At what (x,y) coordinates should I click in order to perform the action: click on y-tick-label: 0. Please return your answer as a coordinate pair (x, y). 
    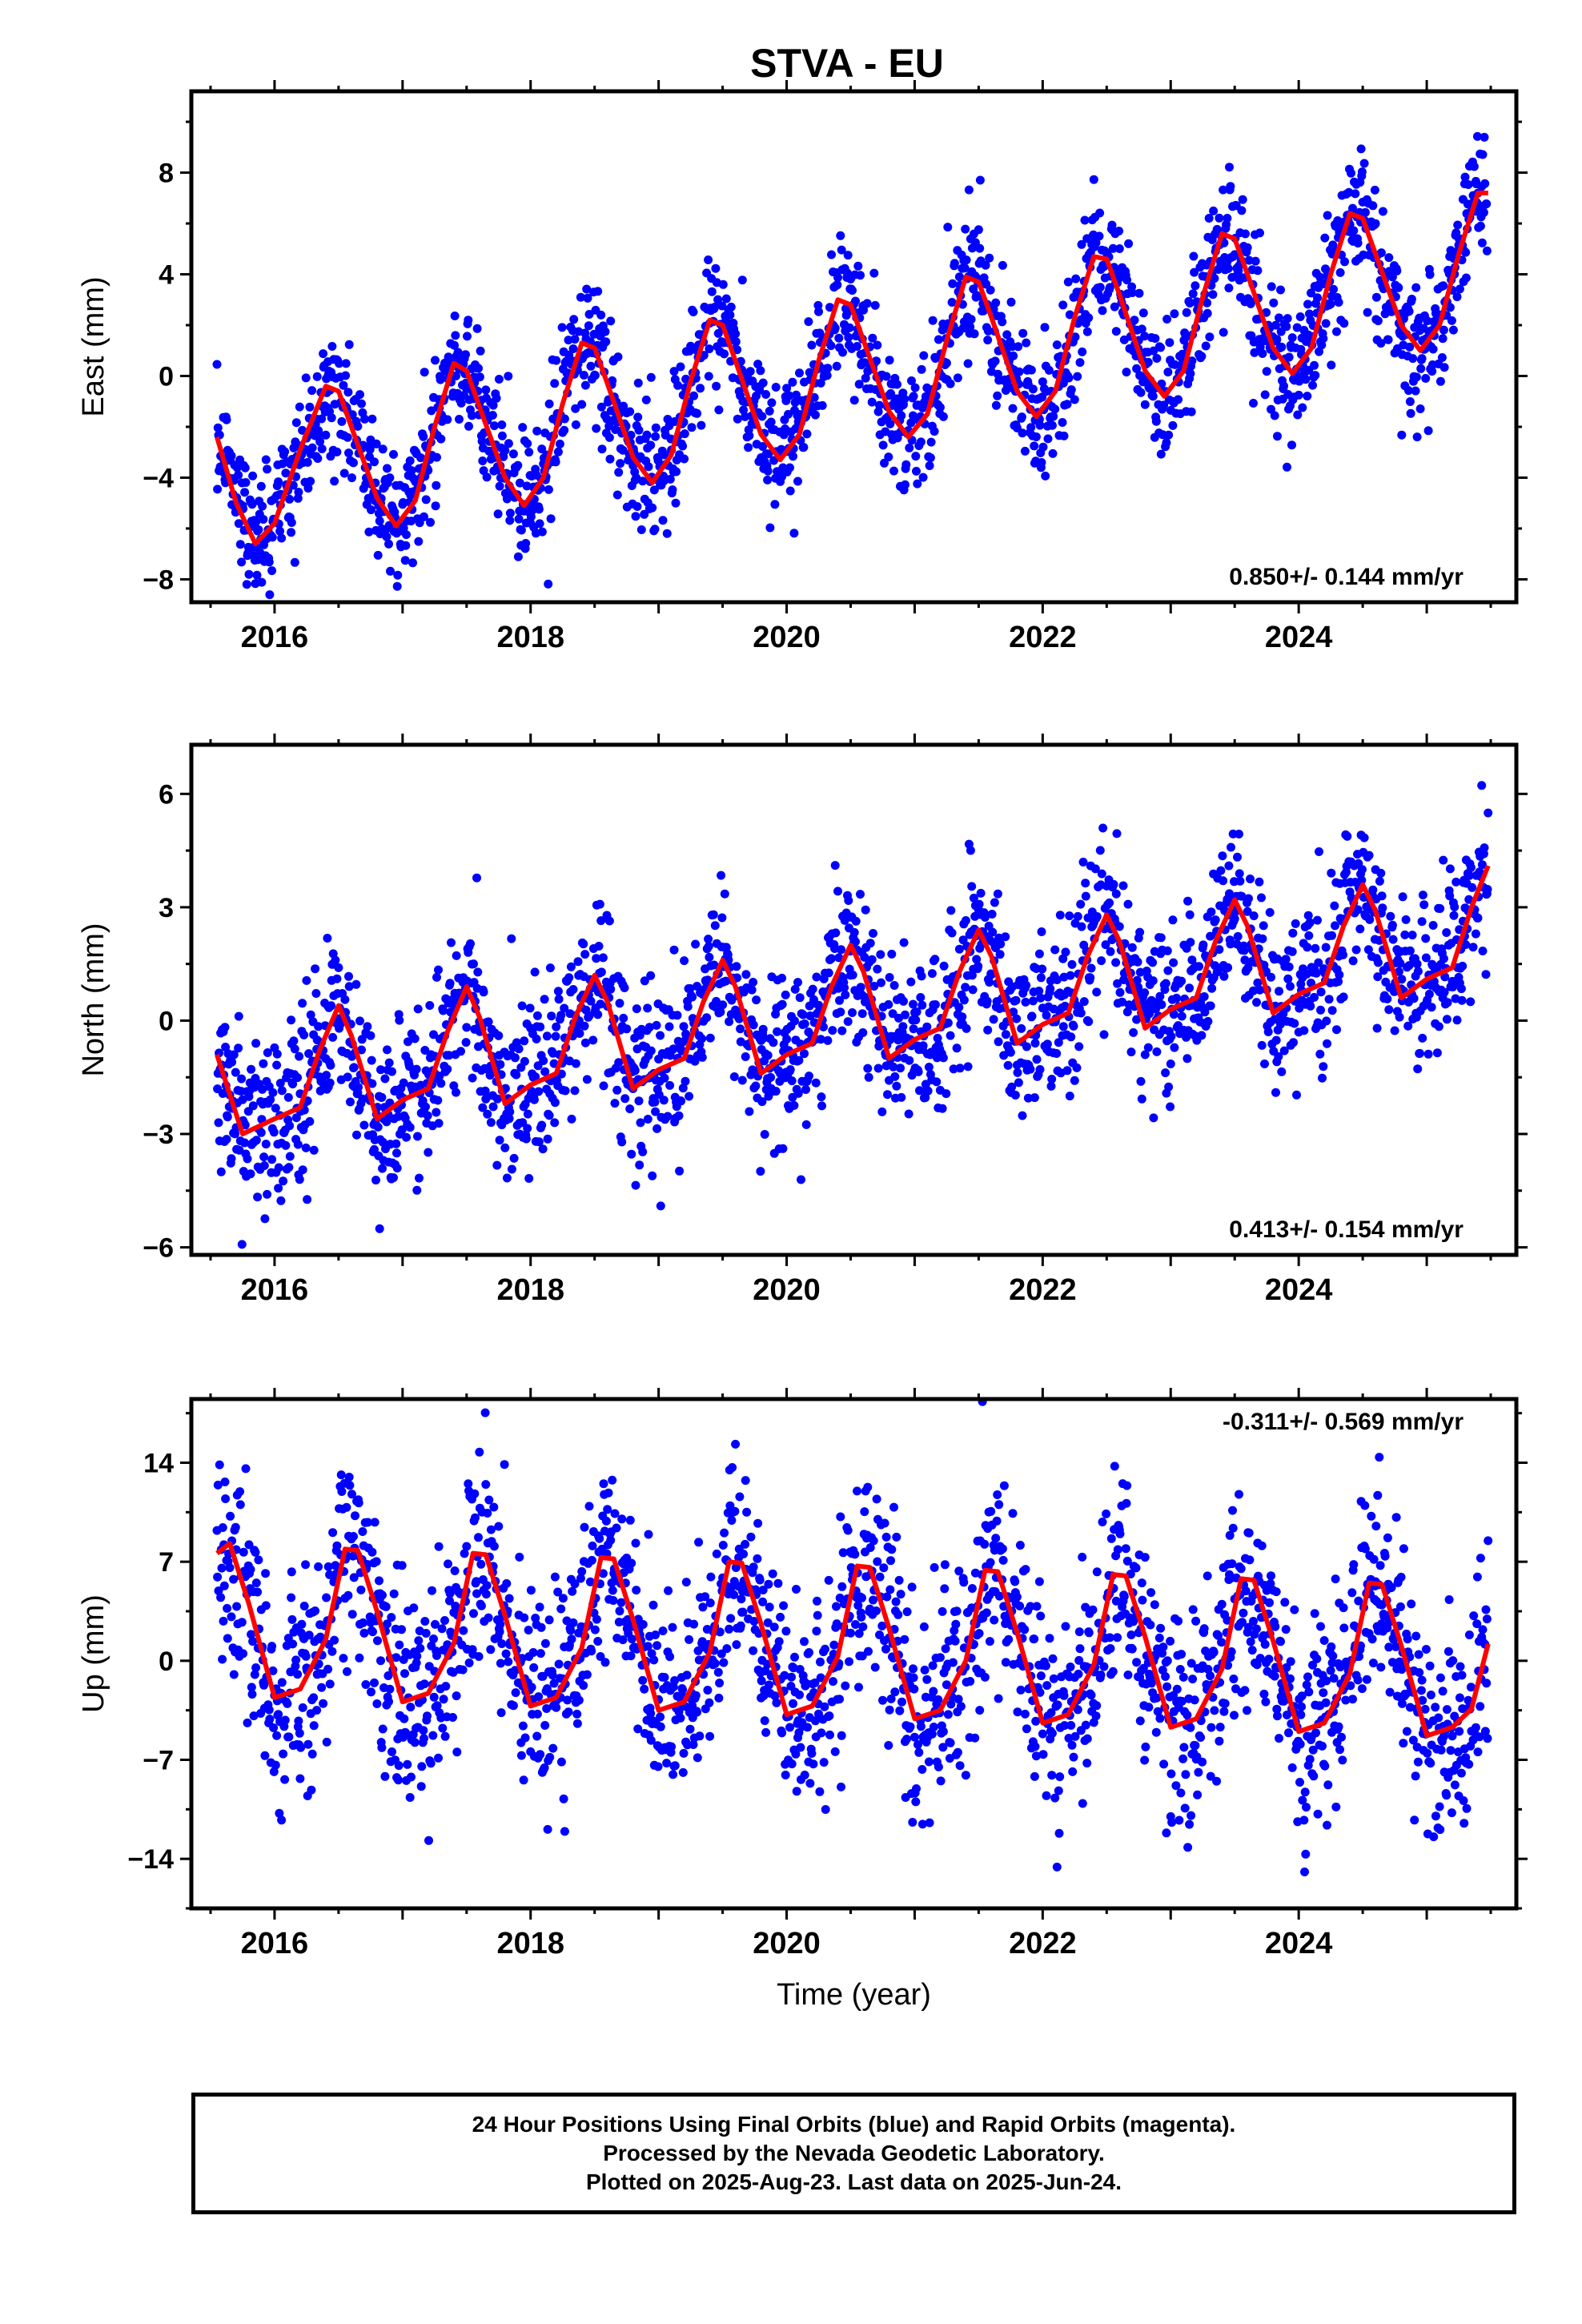
    Looking at the image, I should click on (166, 377).